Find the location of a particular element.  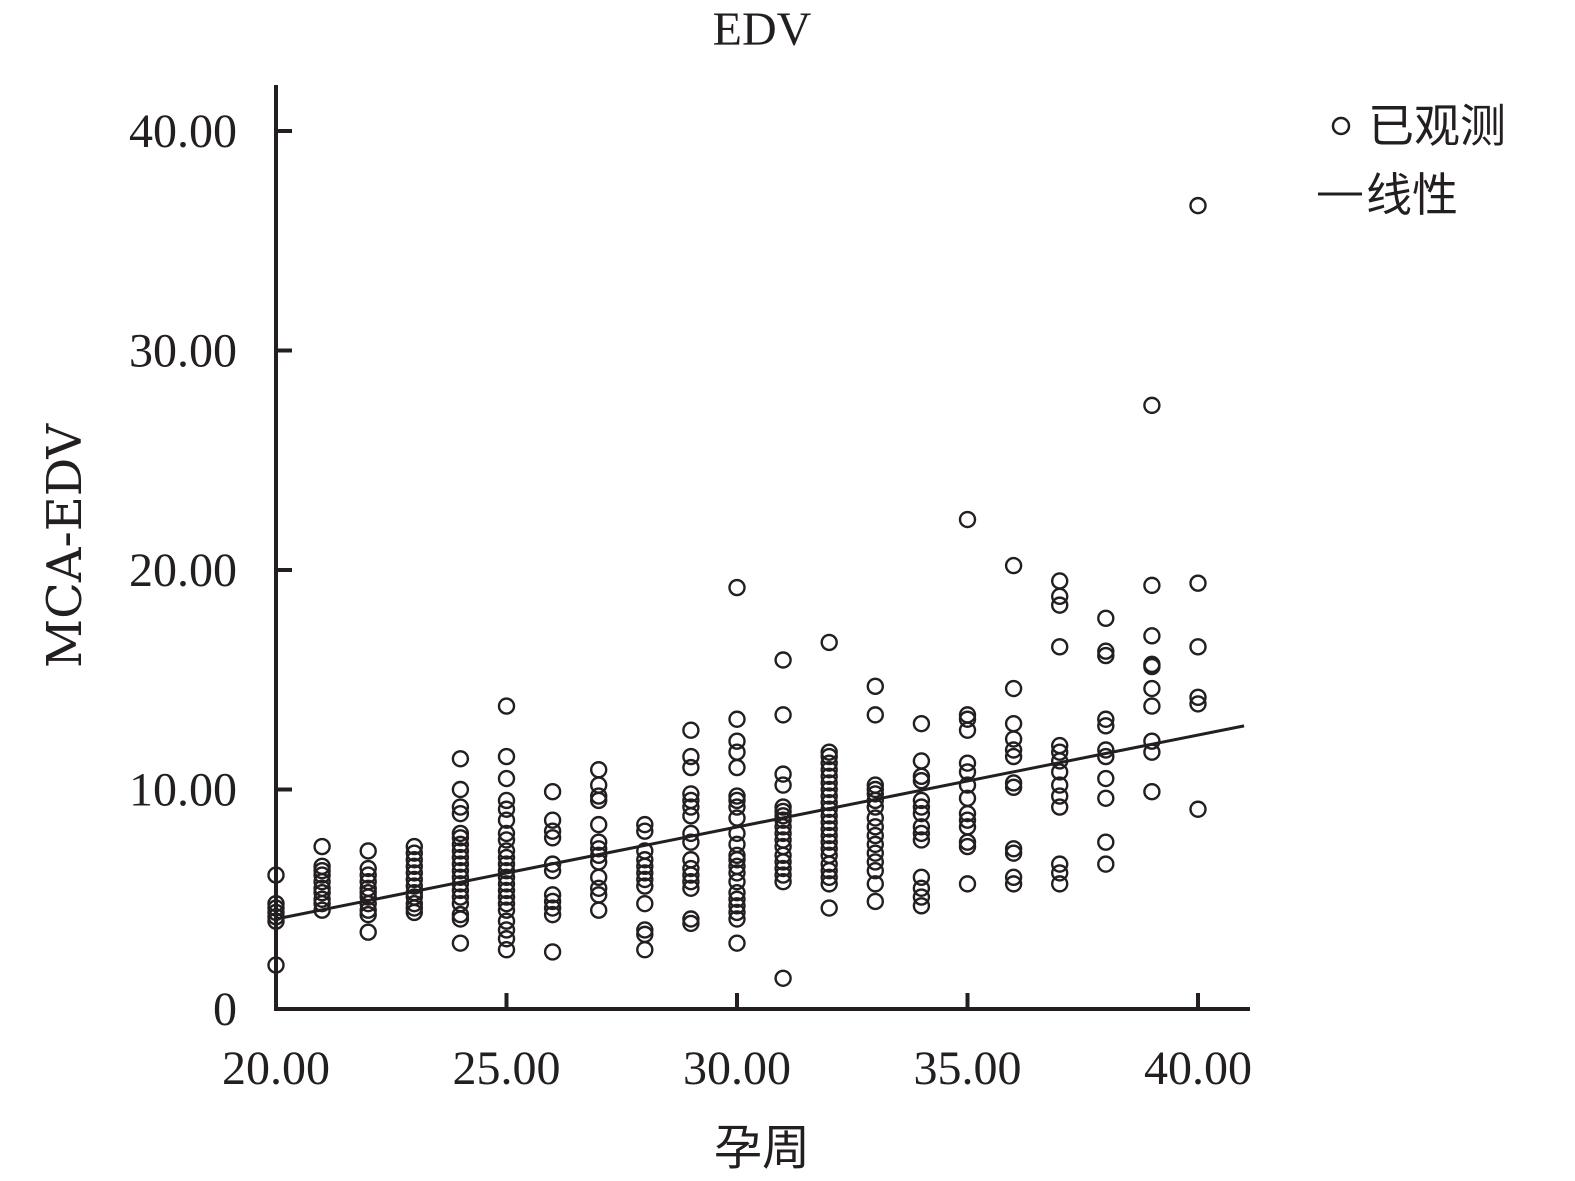

x-tick-label: 25.00 is located at coordinates (507, 1068).